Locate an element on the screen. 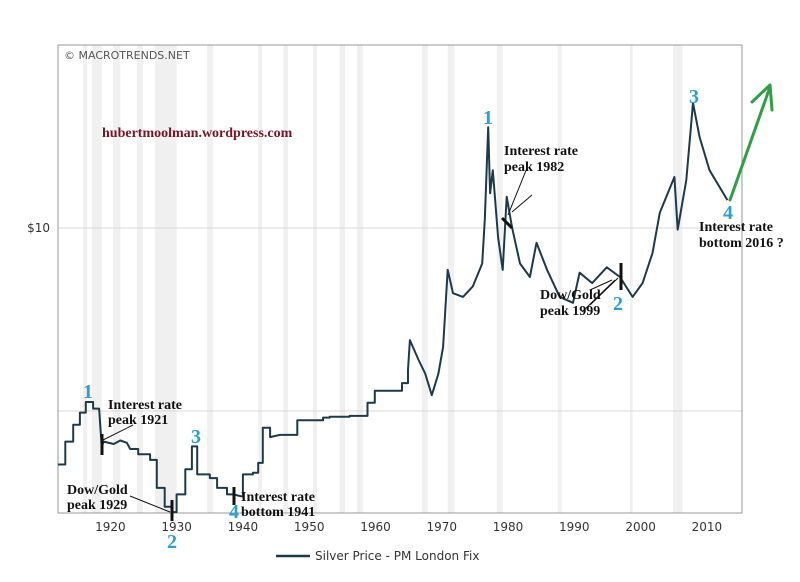 This screenshot has width=800, height=582. wave-label-3-2011: 3 is located at coordinates (694, 97).